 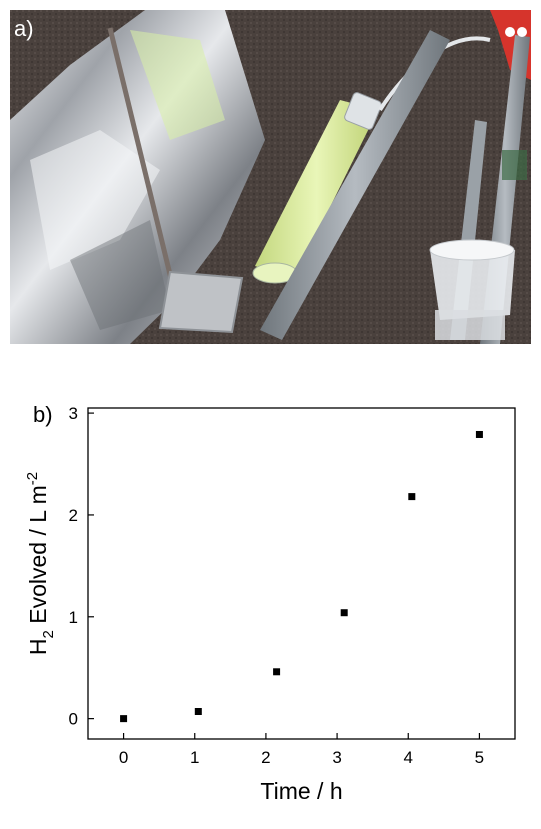 I want to click on x-tick-label: 2, so click(x=265, y=757).